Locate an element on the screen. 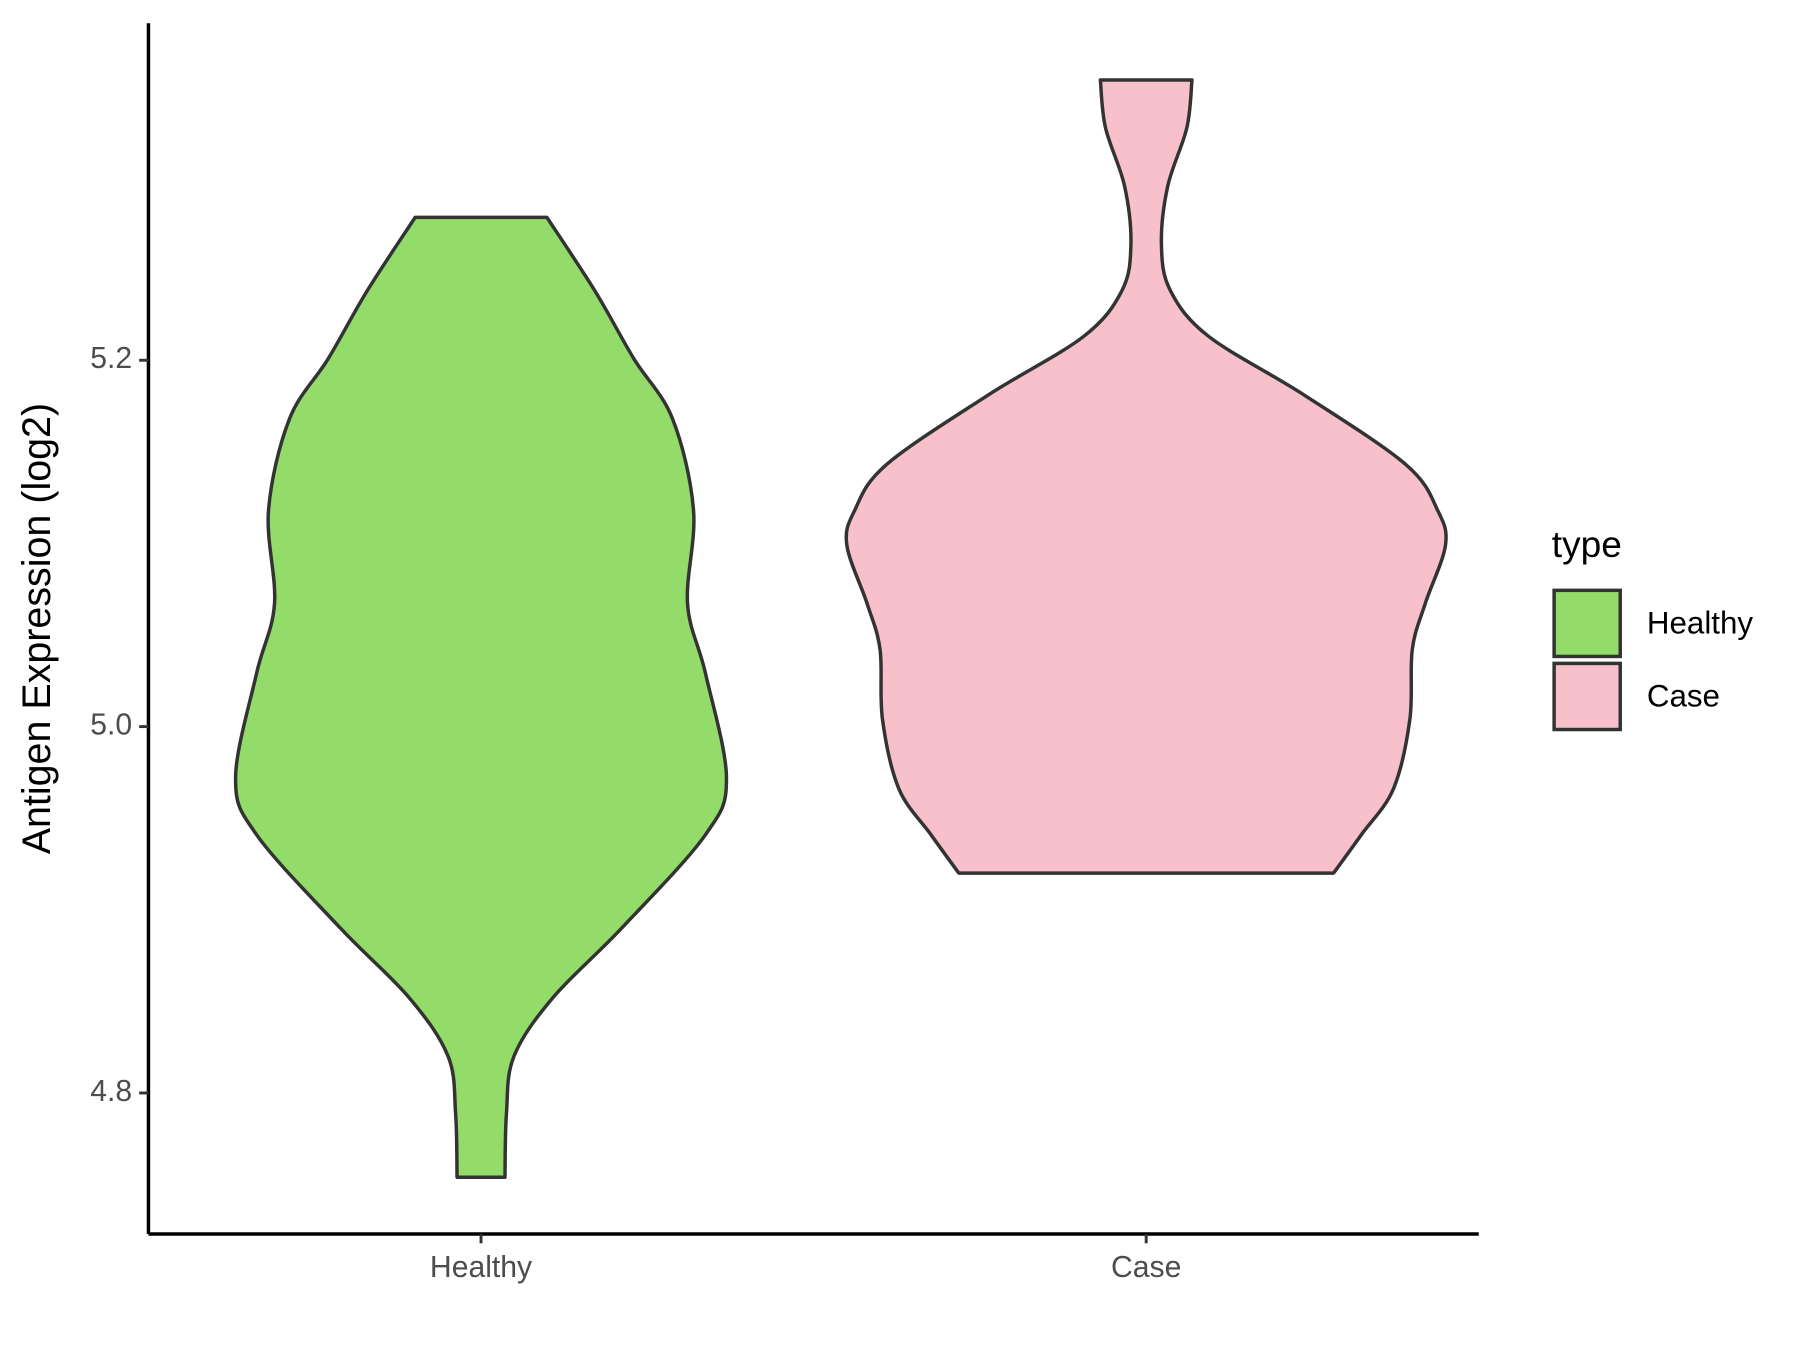  y-axis-title: Antigen Expression (log2) is located at coordinates (37, 628).